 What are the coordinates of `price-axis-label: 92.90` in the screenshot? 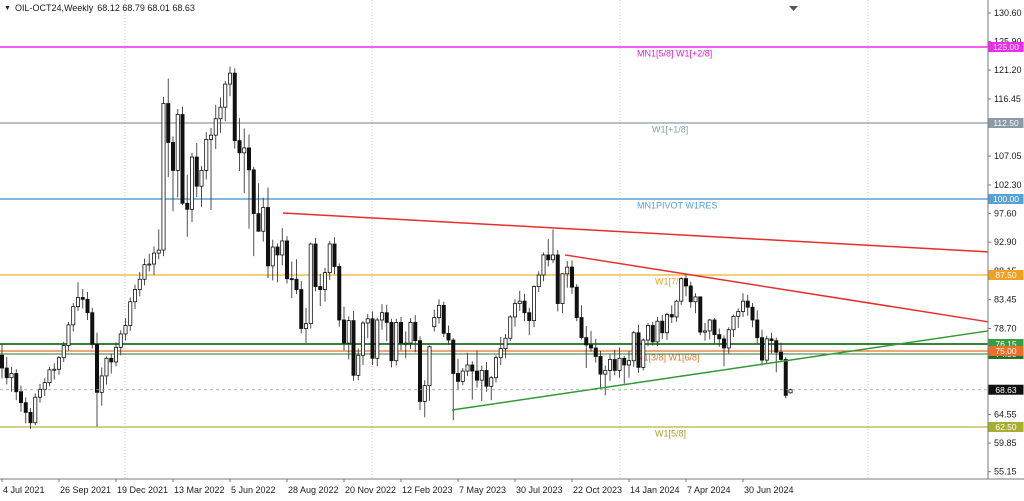 It's located at (1005, 242).